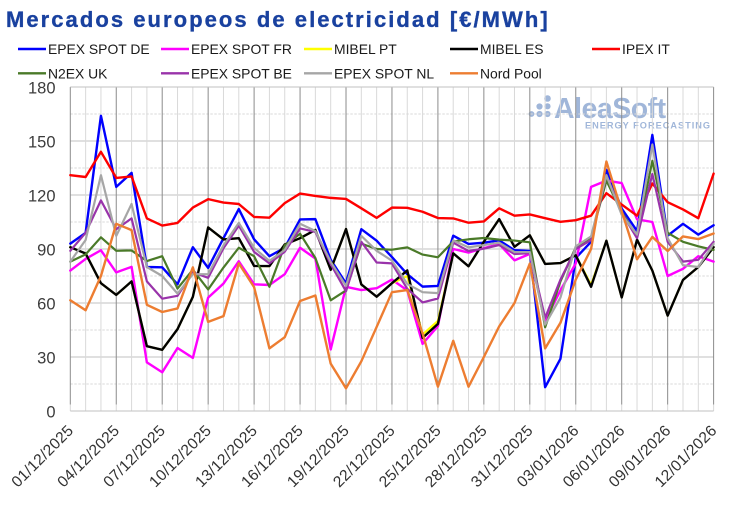 Image resolution: width=730 pixels, height=509 pixels. I want to click on svg-text: EPEX SPOT NL, so click(384, 73).